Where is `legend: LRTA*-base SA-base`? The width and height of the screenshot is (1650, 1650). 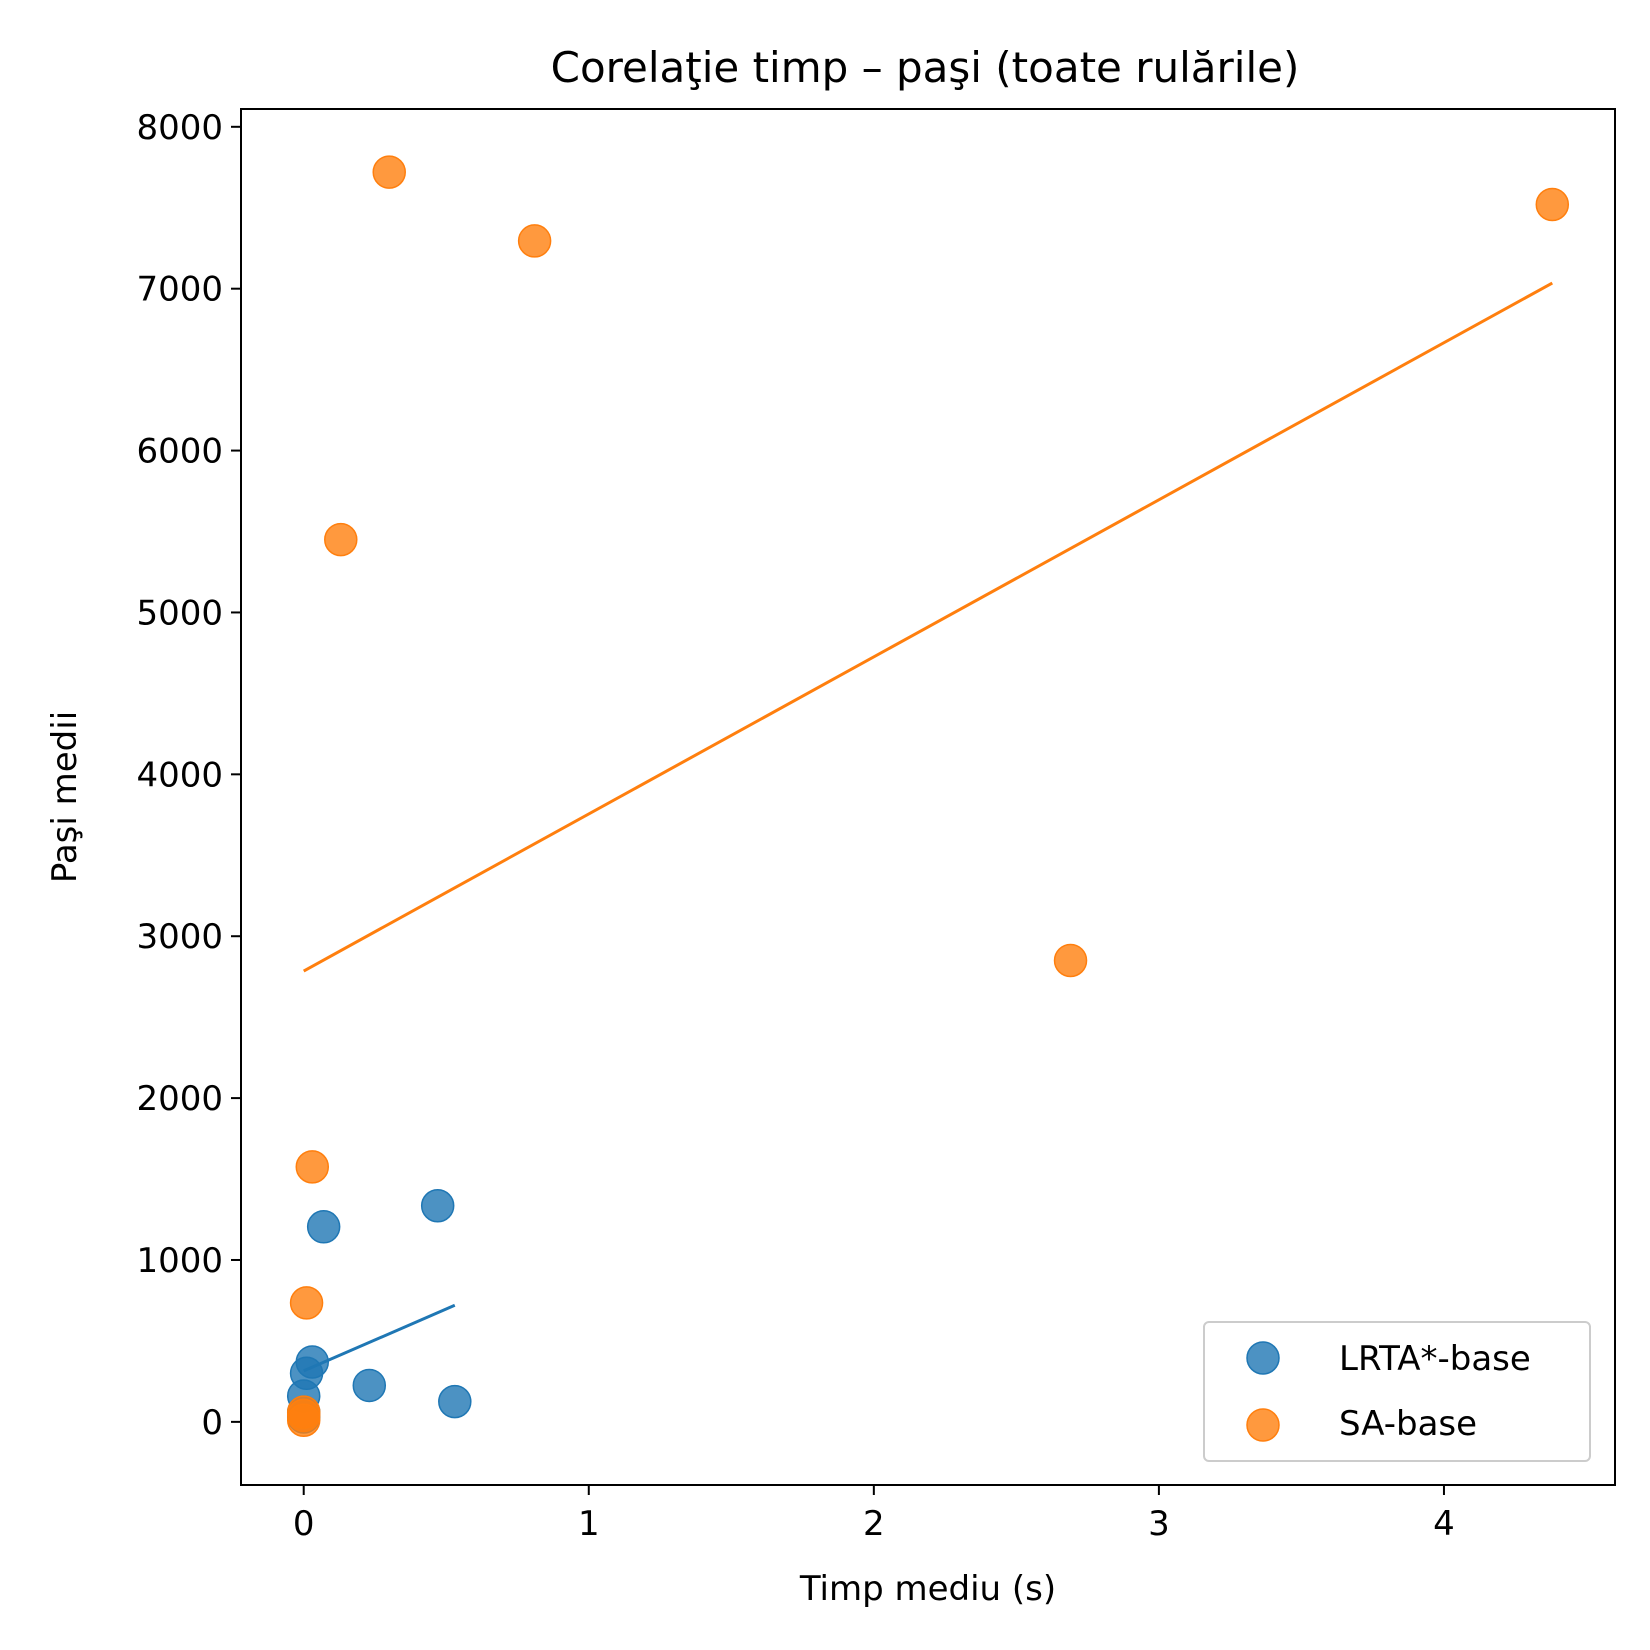 legend: LRTA*-base SA-base is located at coordinates (1397, 1391).